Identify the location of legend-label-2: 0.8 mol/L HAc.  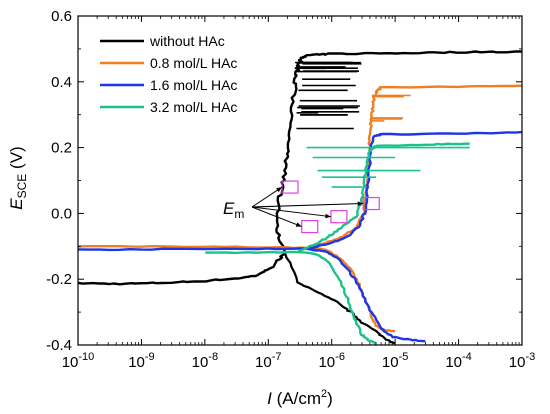
(193, 63).